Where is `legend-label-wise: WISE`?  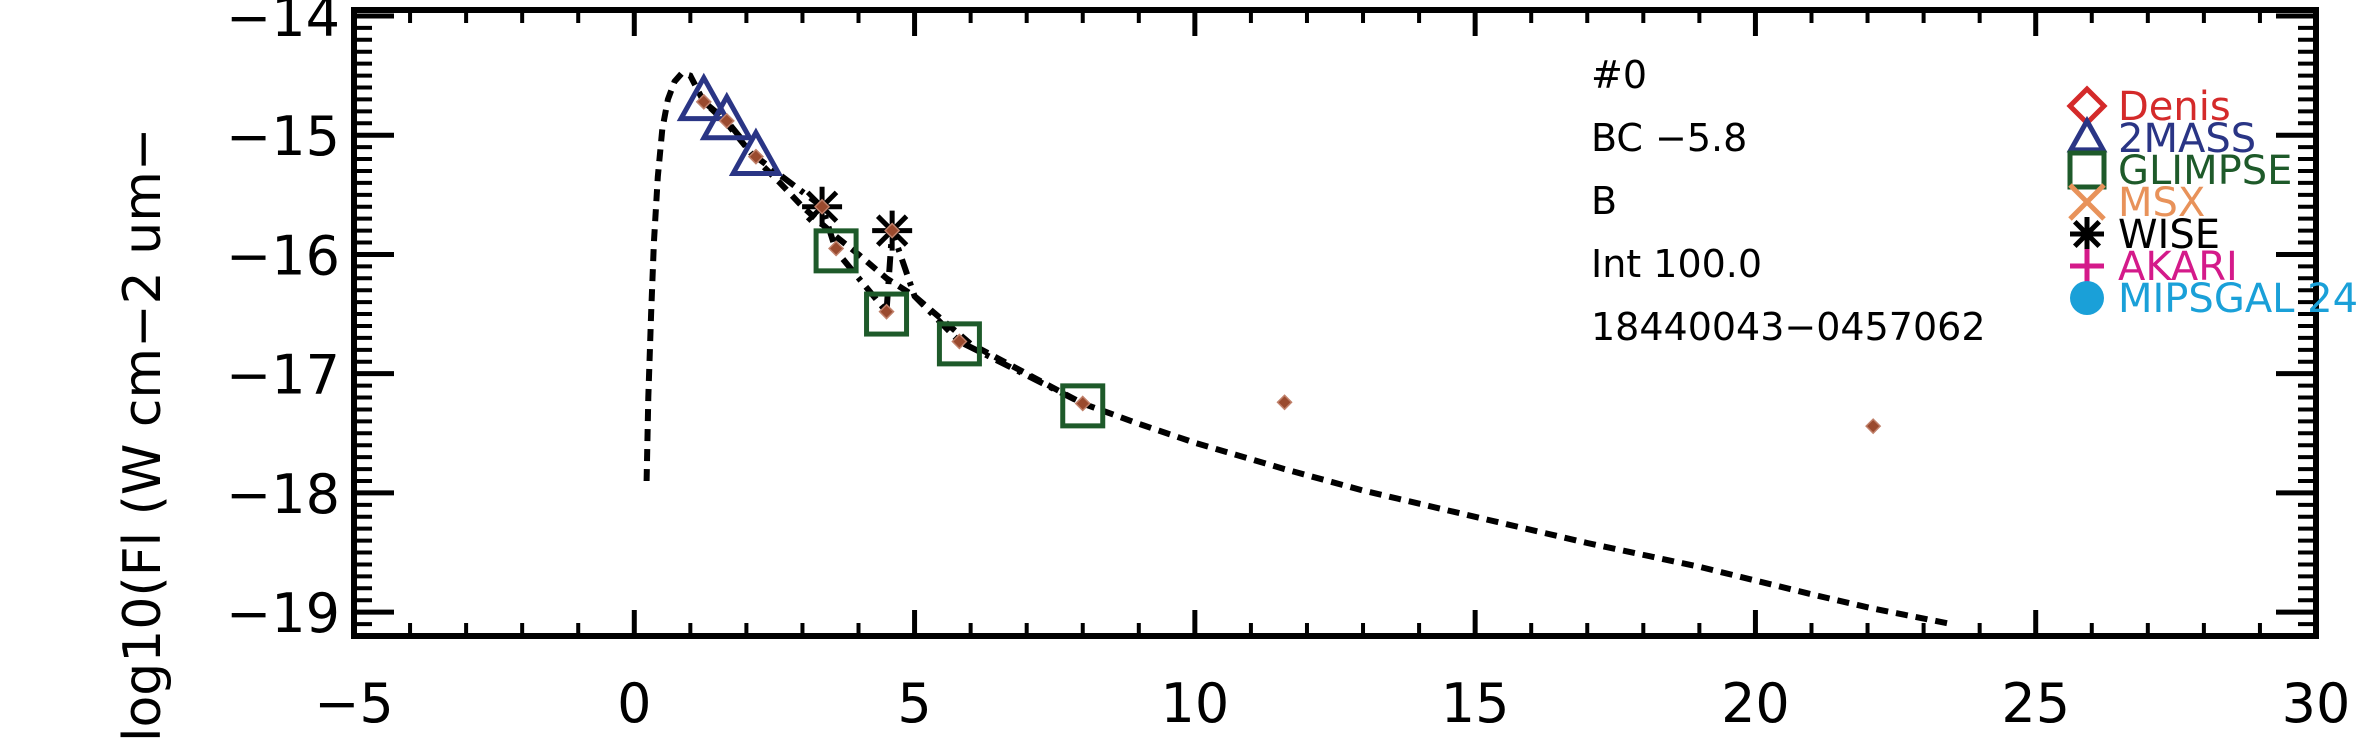 legend-label-wise: WISE is located at coordinates (2169, 235).